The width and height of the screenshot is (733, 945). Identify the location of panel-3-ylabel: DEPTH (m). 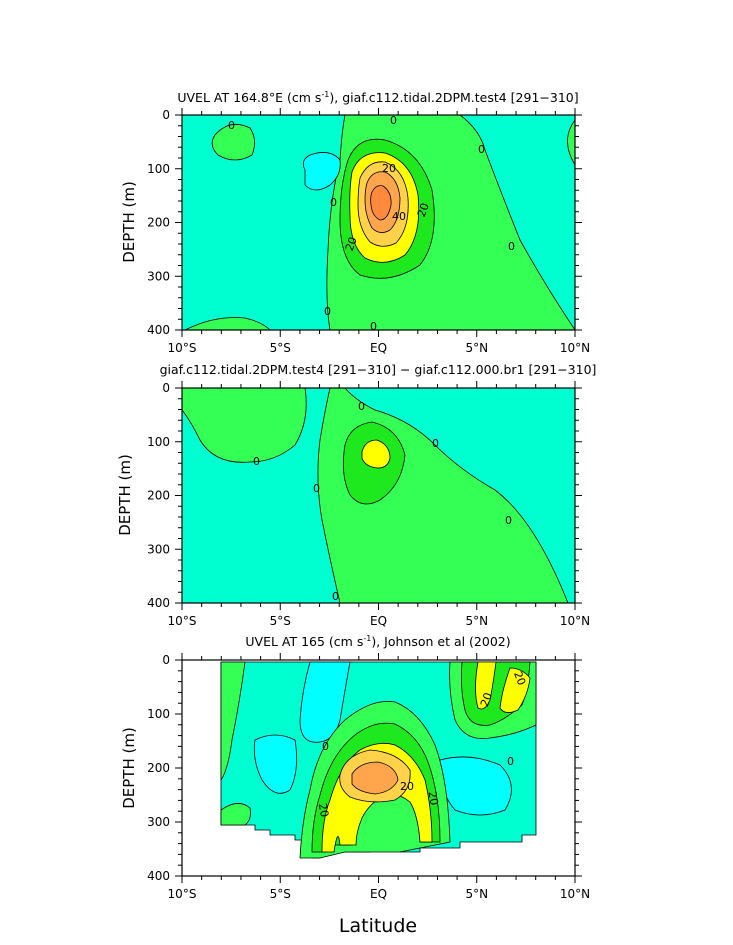
(129, 768).